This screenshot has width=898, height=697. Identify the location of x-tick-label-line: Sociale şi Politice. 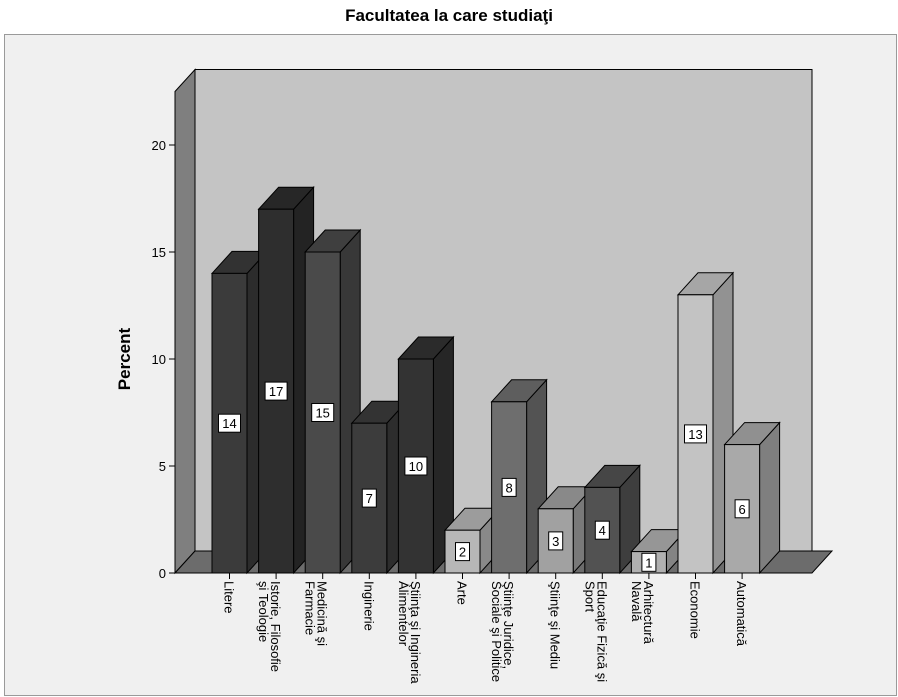
(496, 631).